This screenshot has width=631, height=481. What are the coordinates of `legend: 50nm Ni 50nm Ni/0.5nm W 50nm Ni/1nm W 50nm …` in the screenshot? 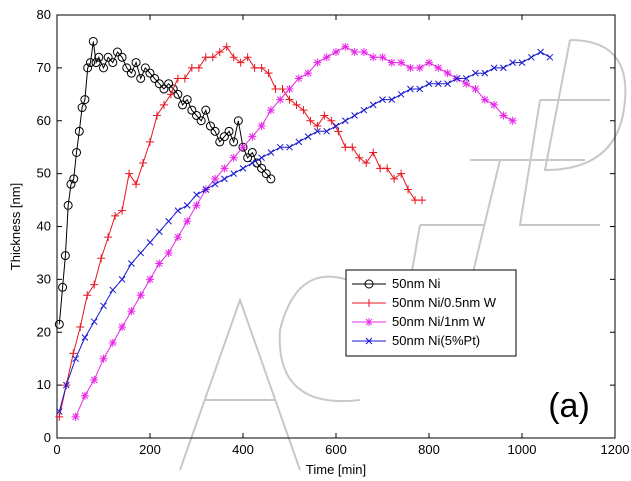 It's located at (431, 313).